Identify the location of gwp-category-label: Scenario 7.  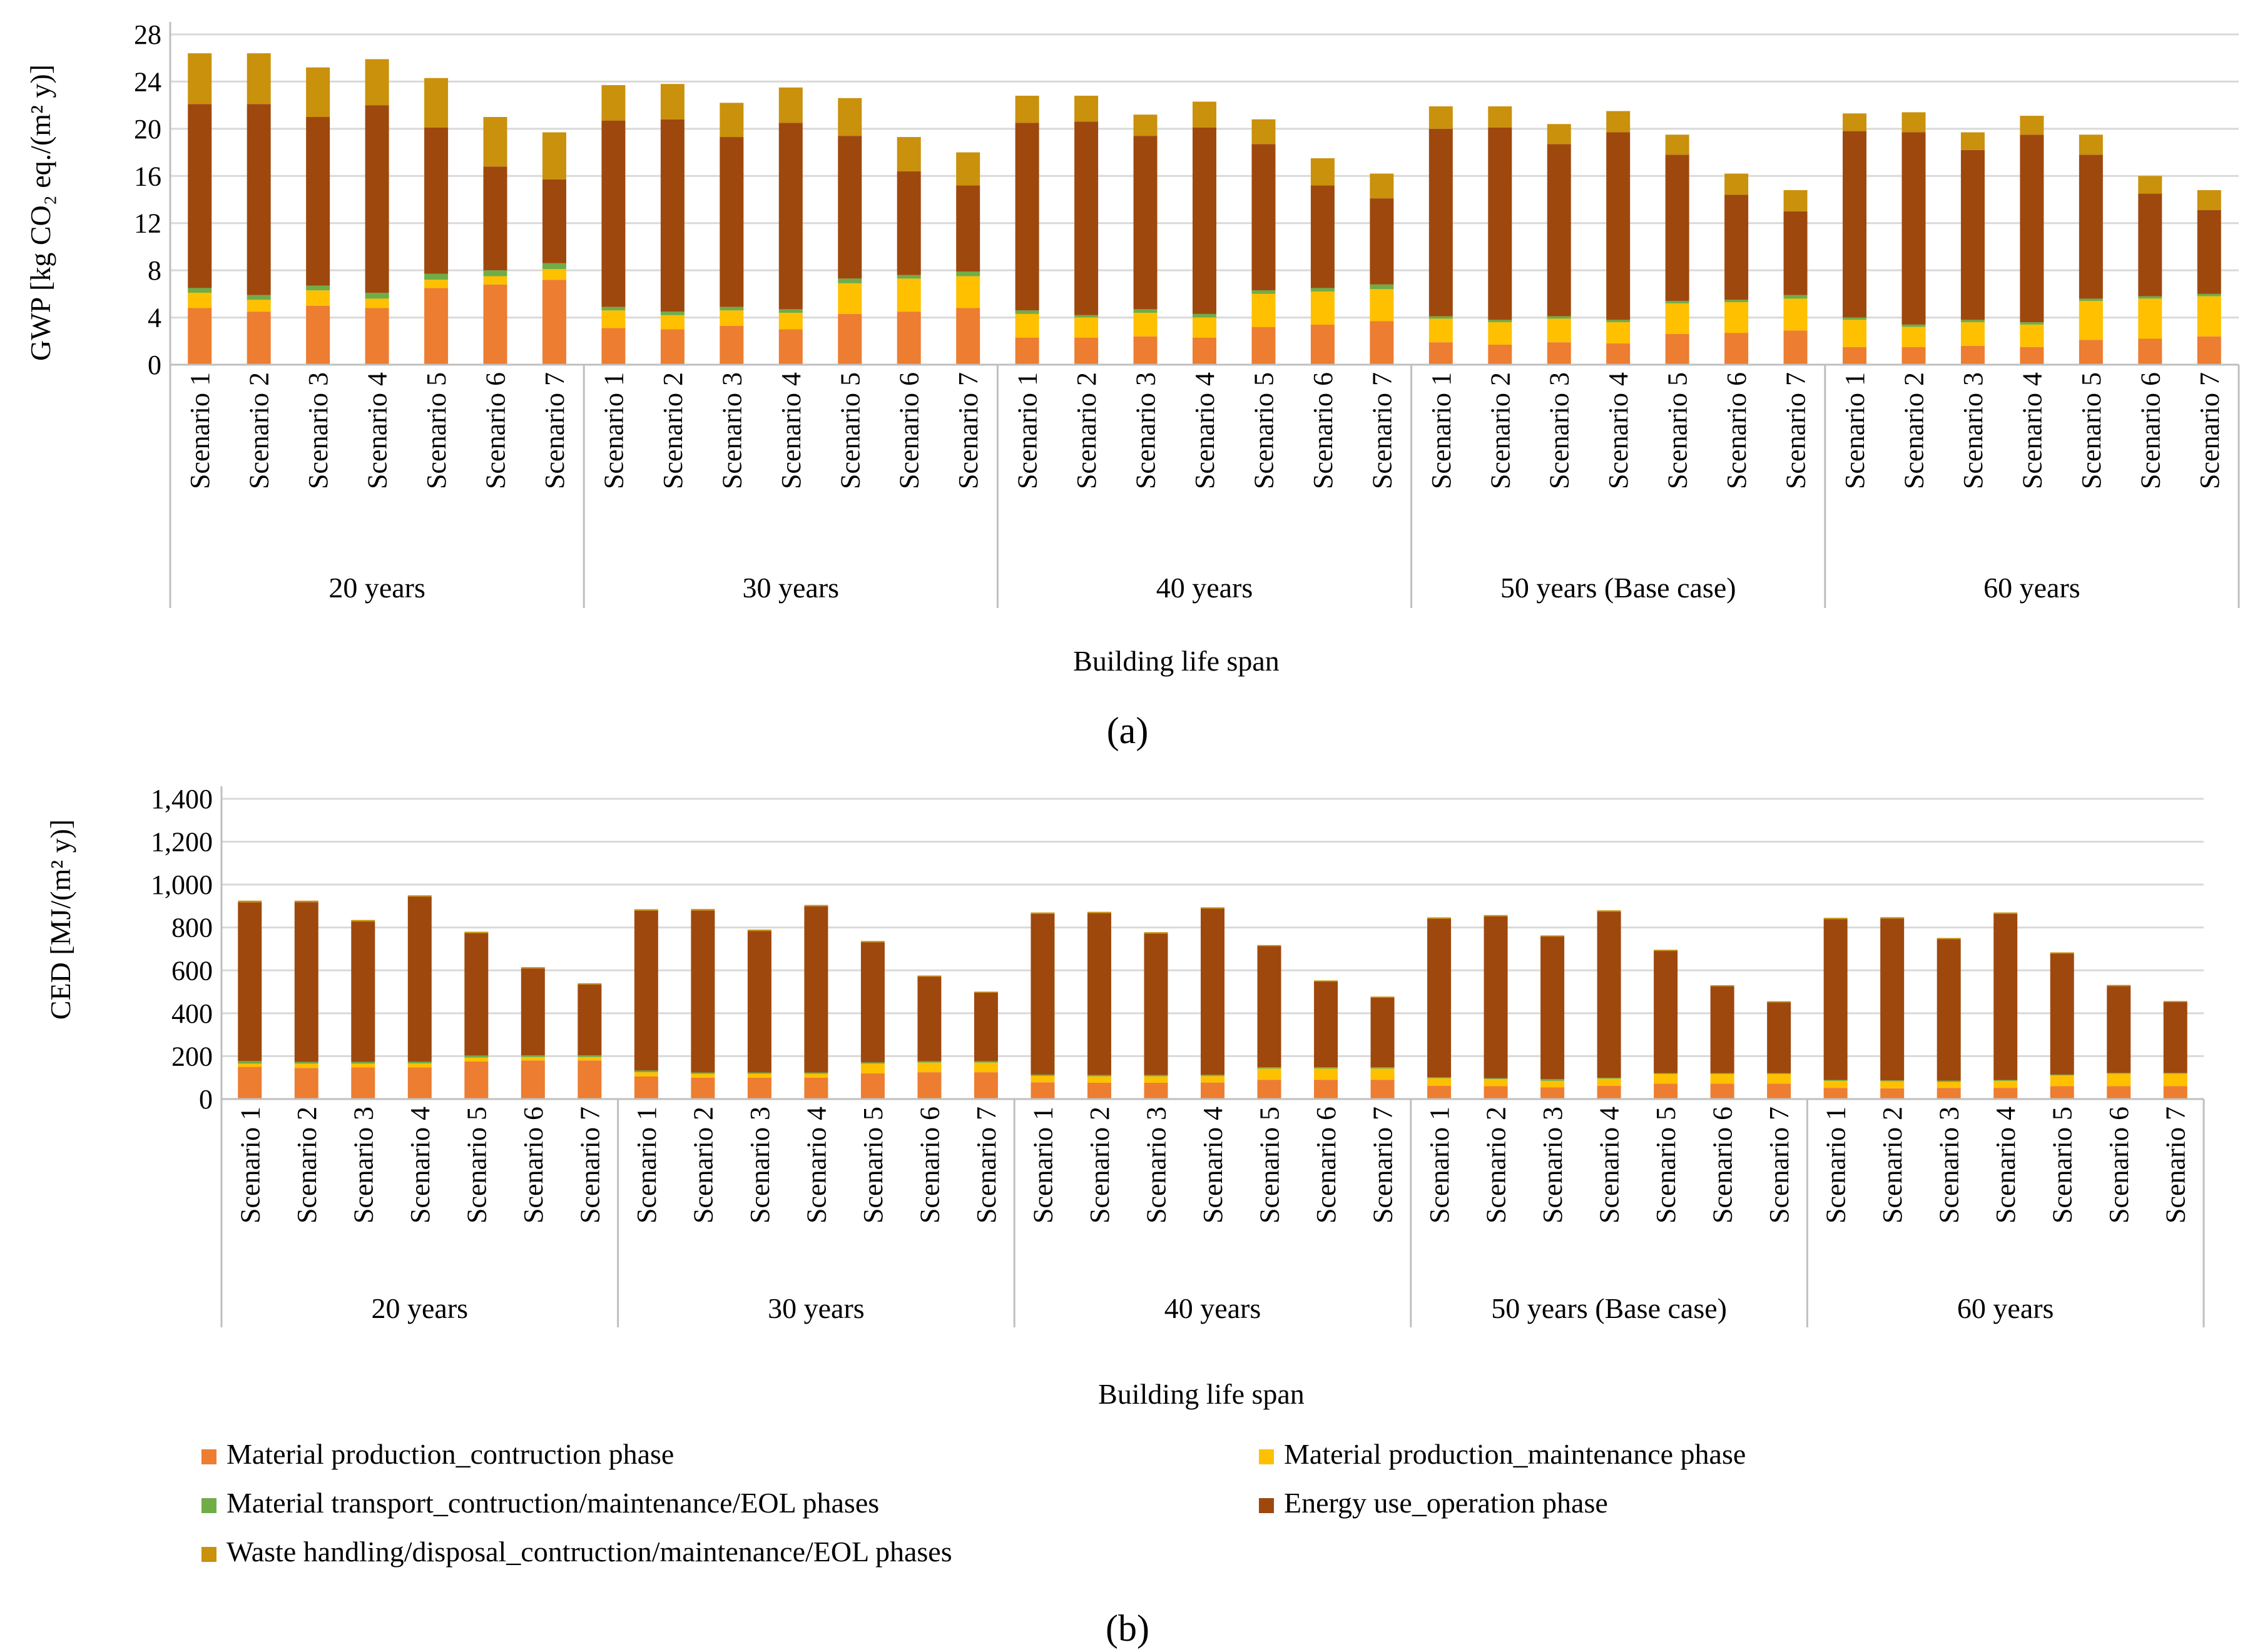
(2209, 431).